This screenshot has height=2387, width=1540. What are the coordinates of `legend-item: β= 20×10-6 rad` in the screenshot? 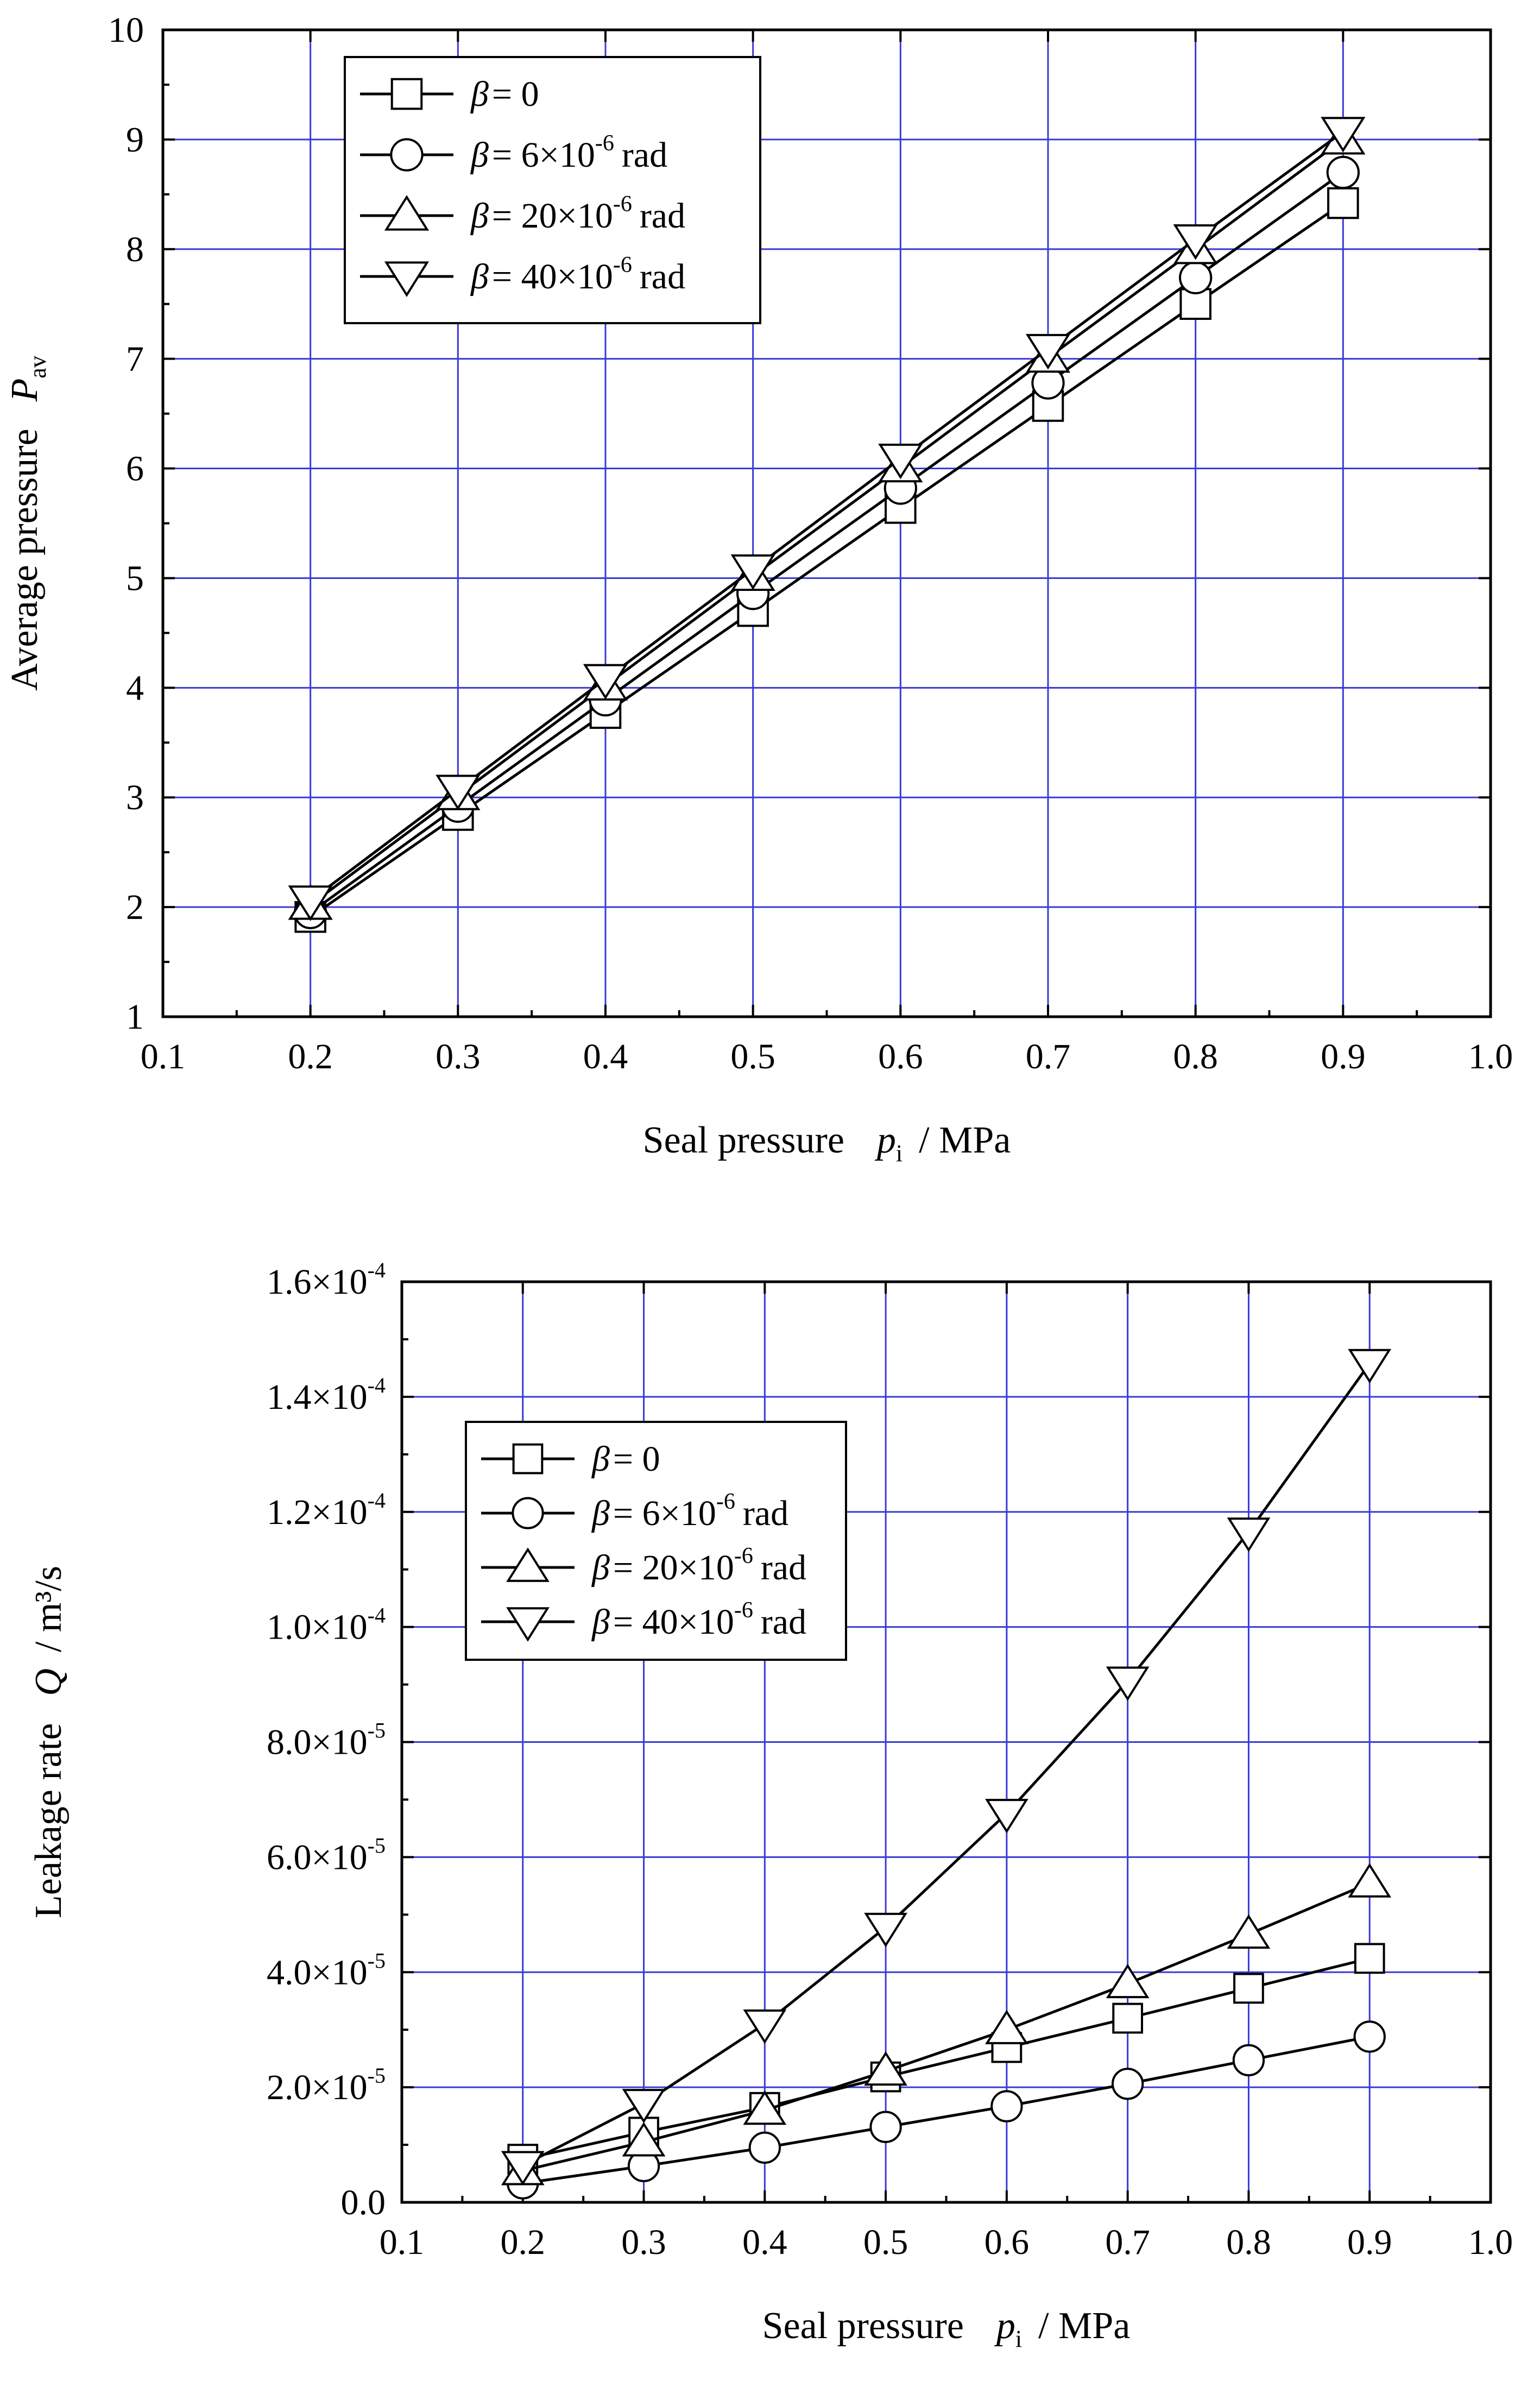 It's located at (523, 214).